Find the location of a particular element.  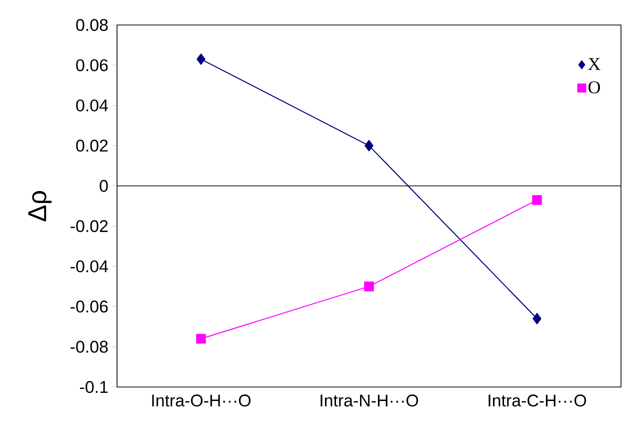

y-tick-label: -0.02 is located at coordinates (89, 226).